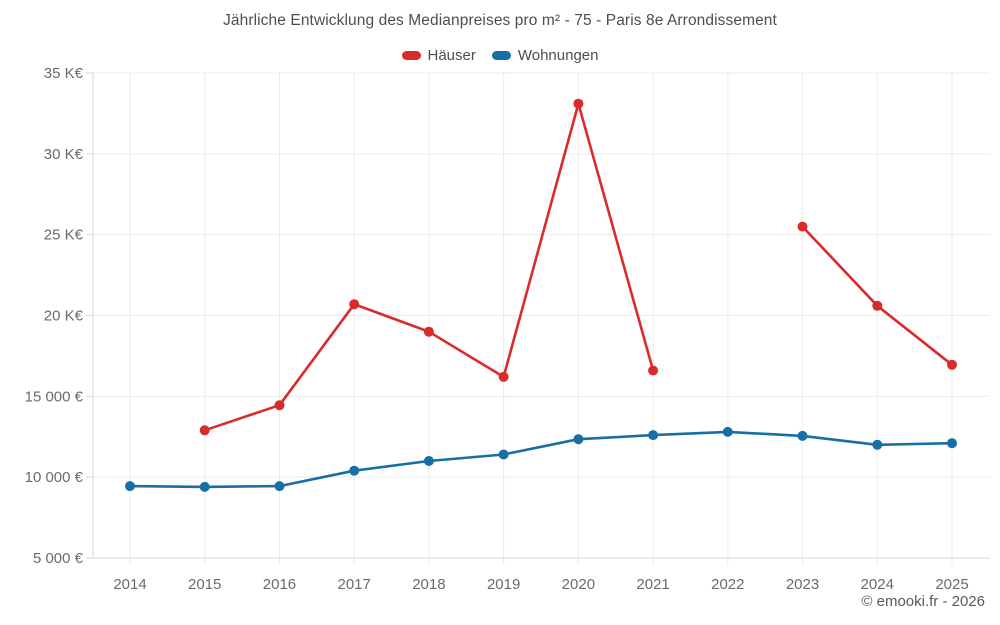 The width and height of the screenshot is (1000, 625). Describe the element at coordinates (428, 461) in the screenshot. I see `data-point-wohnungen-2018` at that location.